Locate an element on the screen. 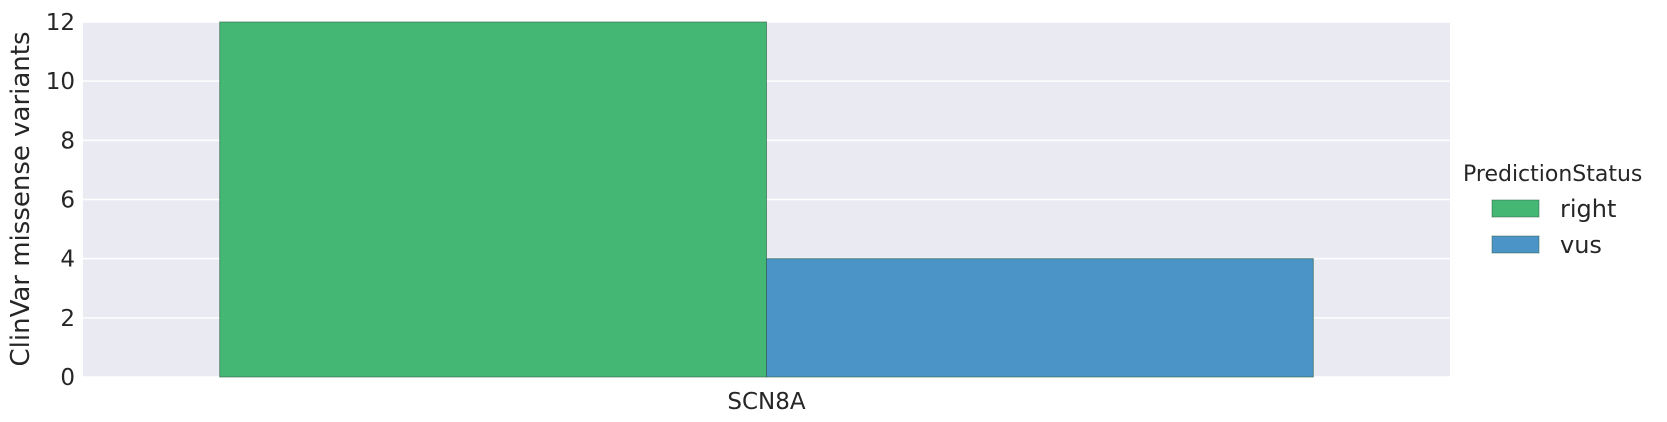  y-tick-label: 4 is located at coordinates (67, 260).